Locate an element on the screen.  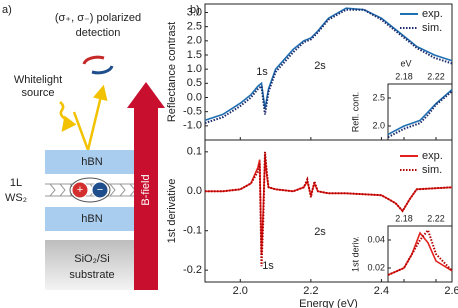
x-axis-label: eV is located at coordinates (405, 63).